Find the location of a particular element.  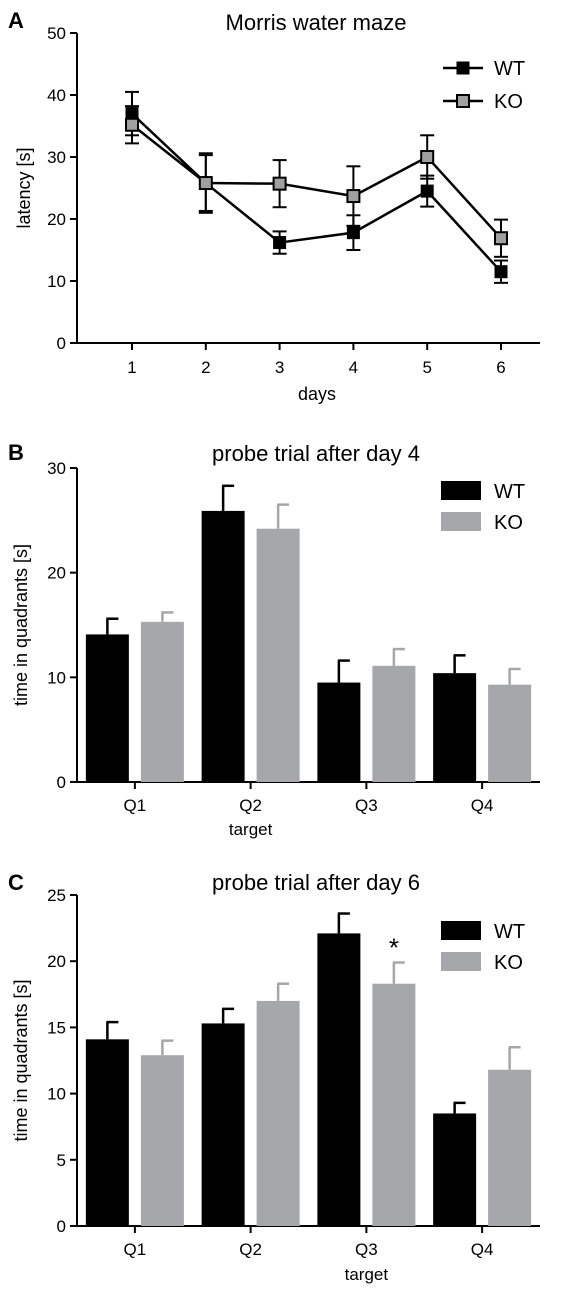

panel-letter: A is located at coordinates (16, 20).